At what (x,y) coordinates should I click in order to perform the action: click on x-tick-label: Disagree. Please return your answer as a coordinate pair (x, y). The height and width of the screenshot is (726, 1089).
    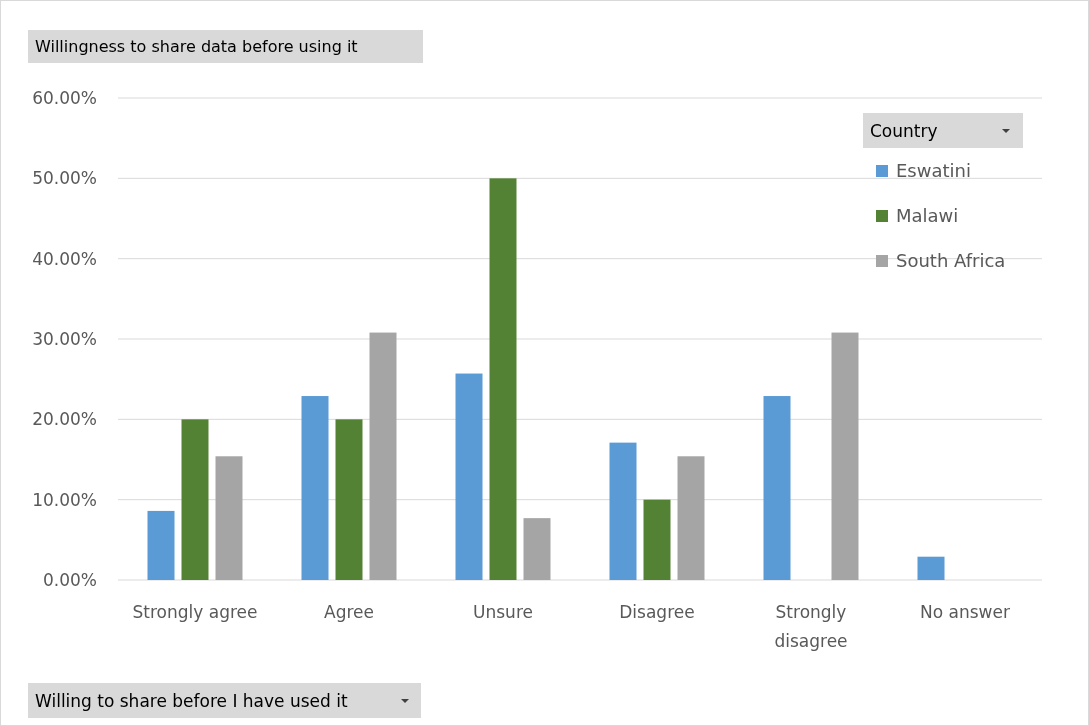
    Looking at the image, I should click on (657, 612).